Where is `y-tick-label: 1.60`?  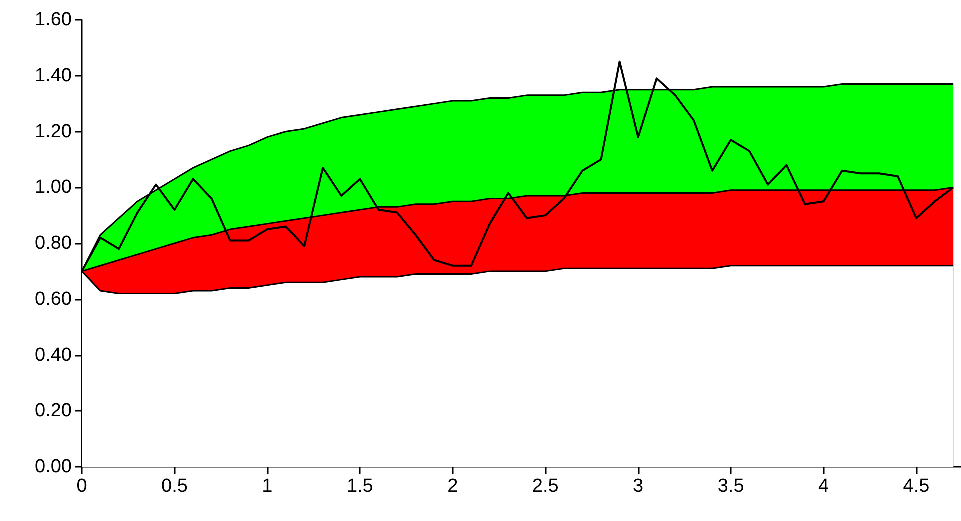 y-tick-label: 1.60 is located at coordinates (53, 20).